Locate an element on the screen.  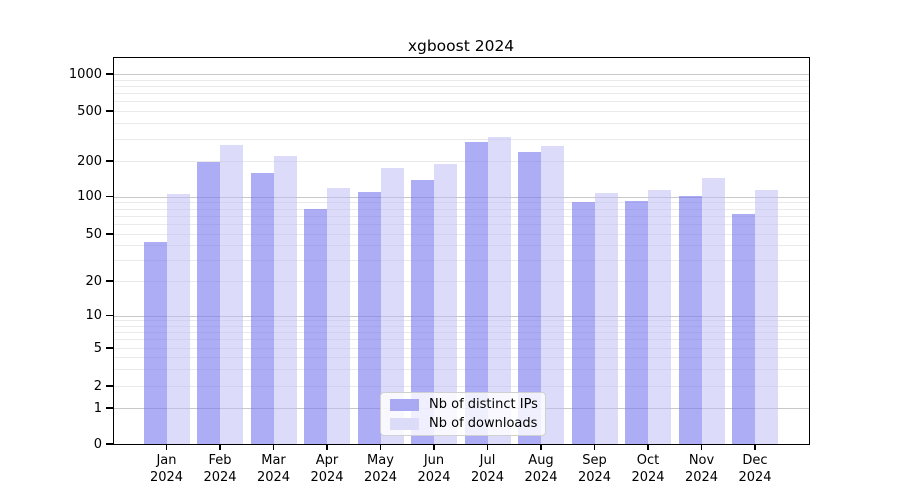
bar-distinct-ips-dec is located at coordinates (743, 329).